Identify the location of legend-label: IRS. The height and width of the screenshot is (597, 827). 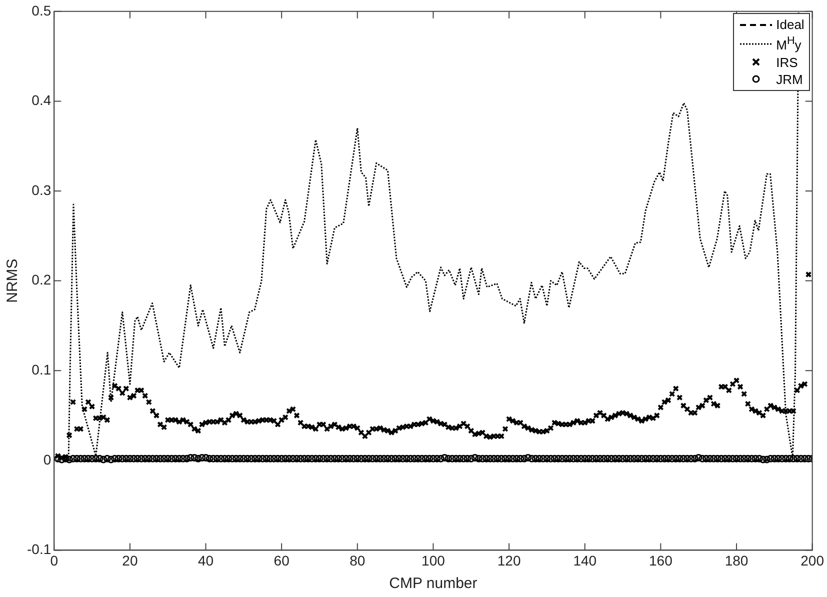
(787, 62).